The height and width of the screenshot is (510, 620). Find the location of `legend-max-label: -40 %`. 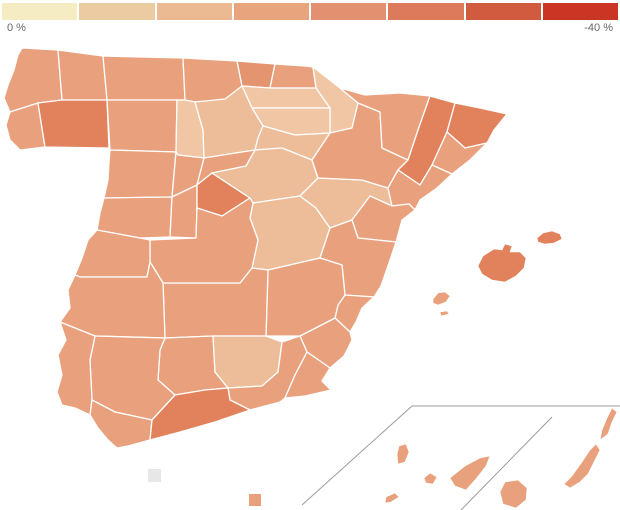

legend-max-label: -40 % is located at coordinates (598, 28).